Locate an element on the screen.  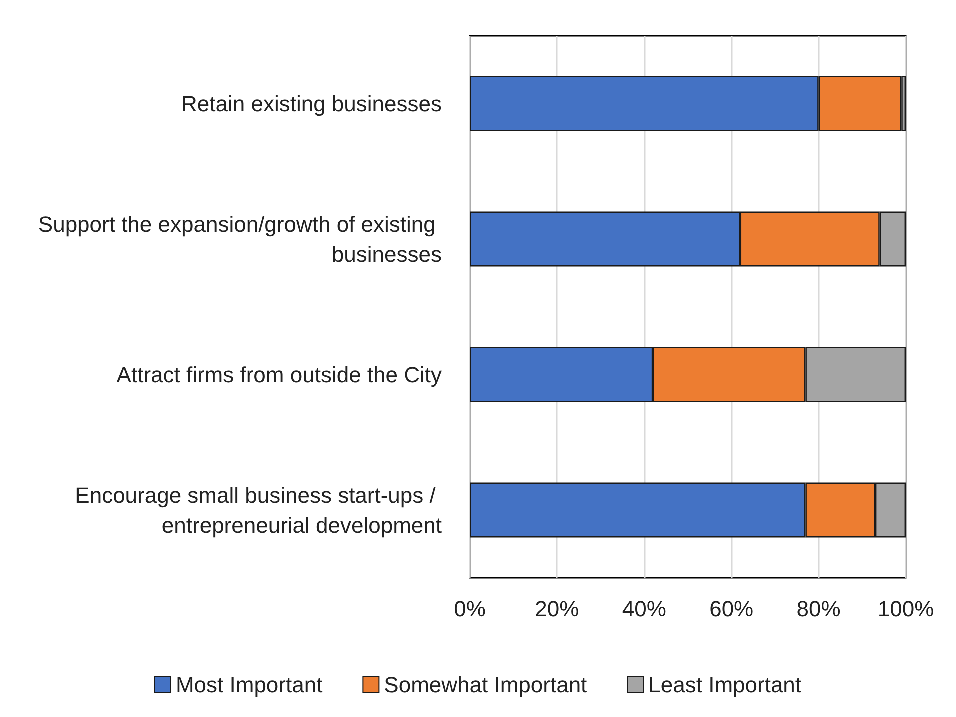
x-tick-label: 40% is located at coordinates (644, 609).